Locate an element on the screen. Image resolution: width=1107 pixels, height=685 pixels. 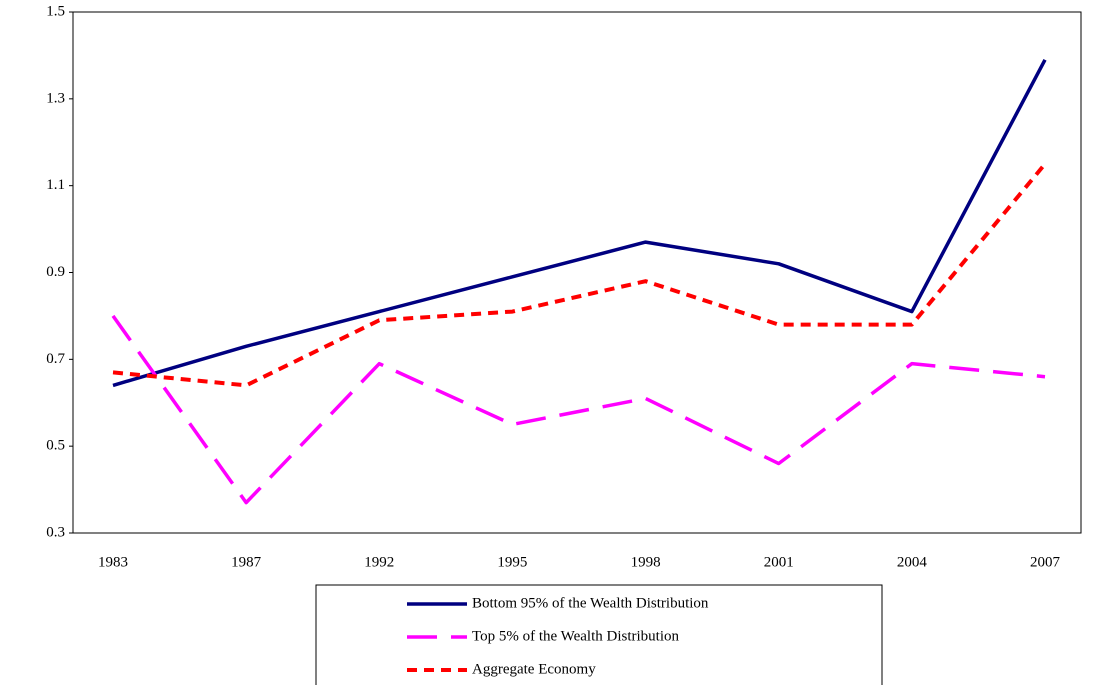
legend-label: Bottom 95% of the Wealth Distribution is located at coordinates (590, 603).